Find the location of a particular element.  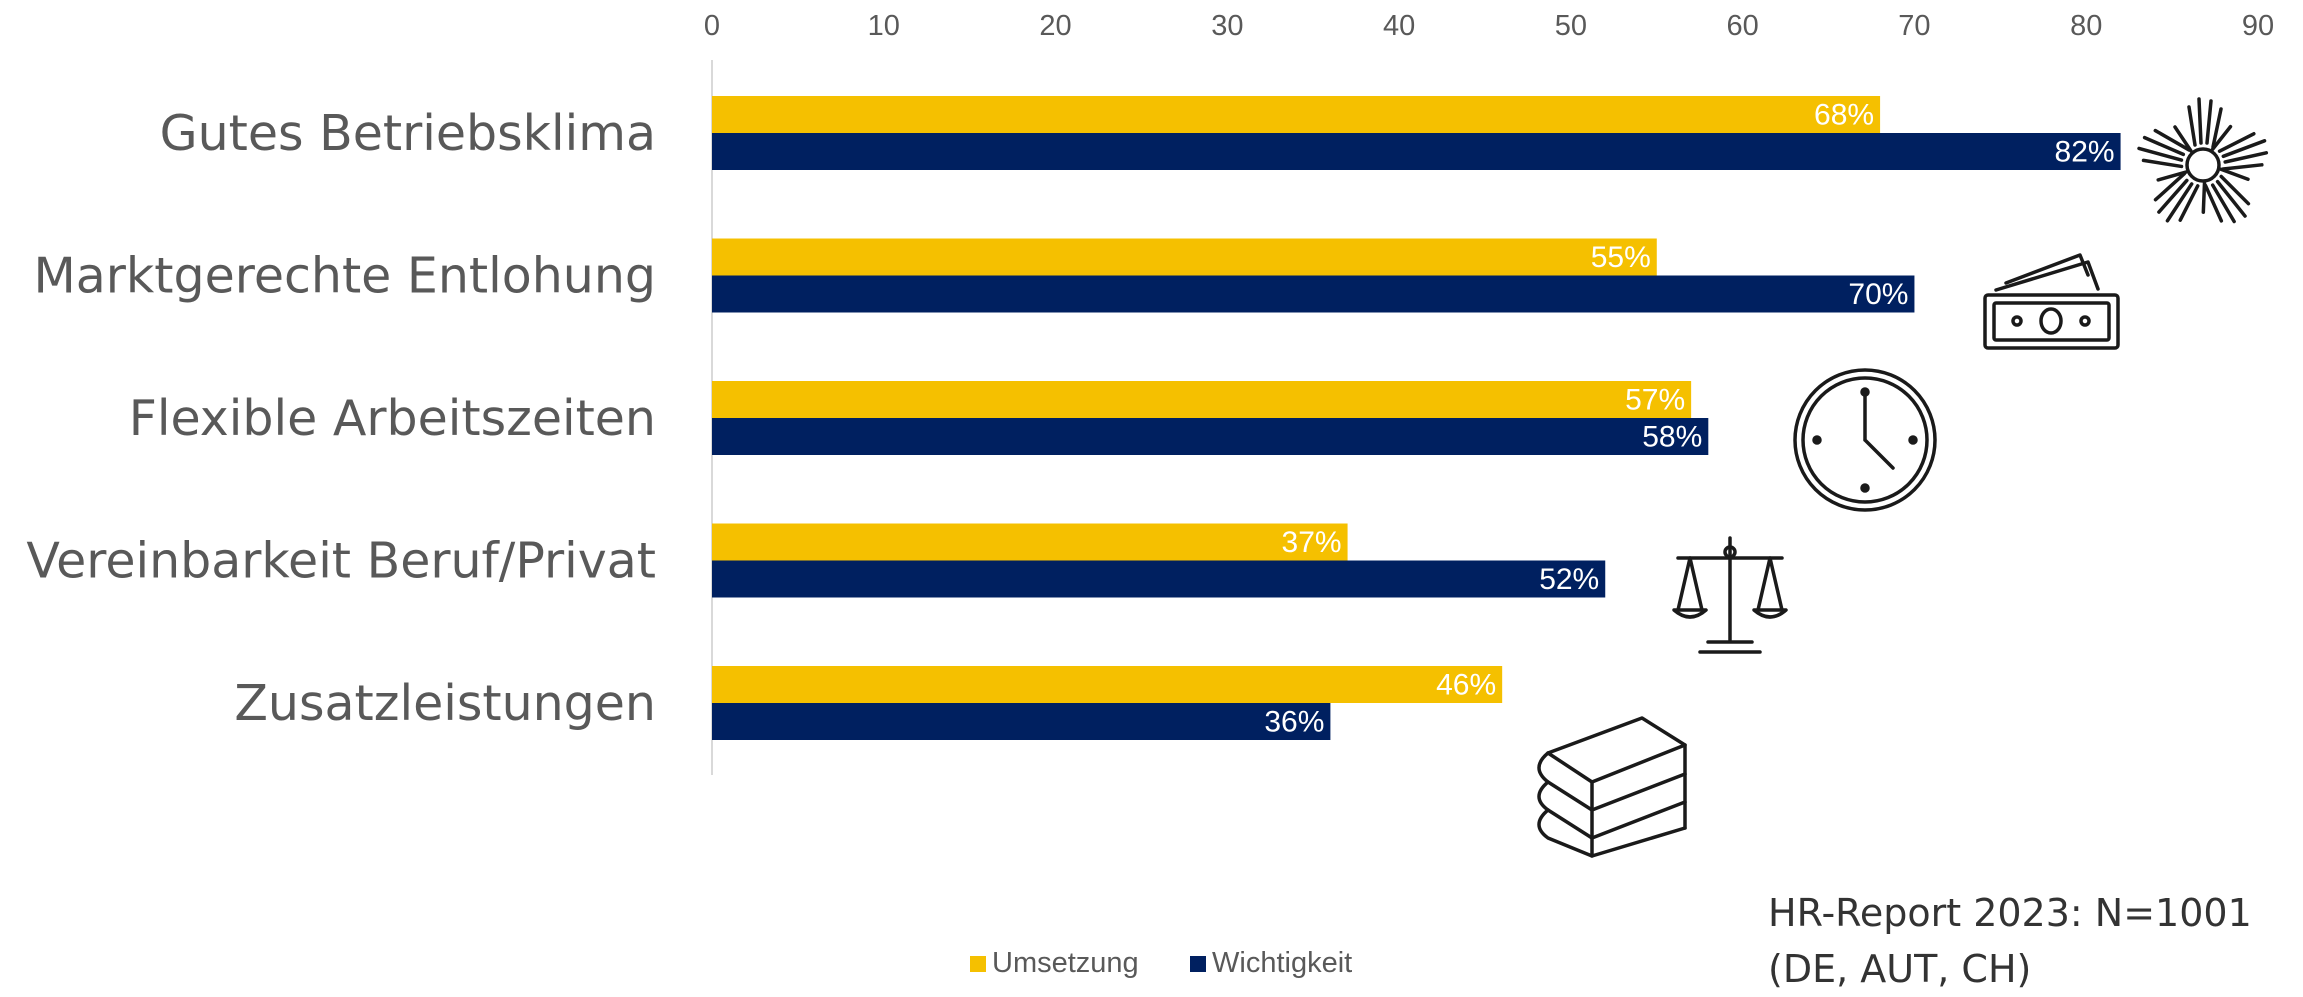

x-tick-label: 60 is located at coordinates (1743, 26).